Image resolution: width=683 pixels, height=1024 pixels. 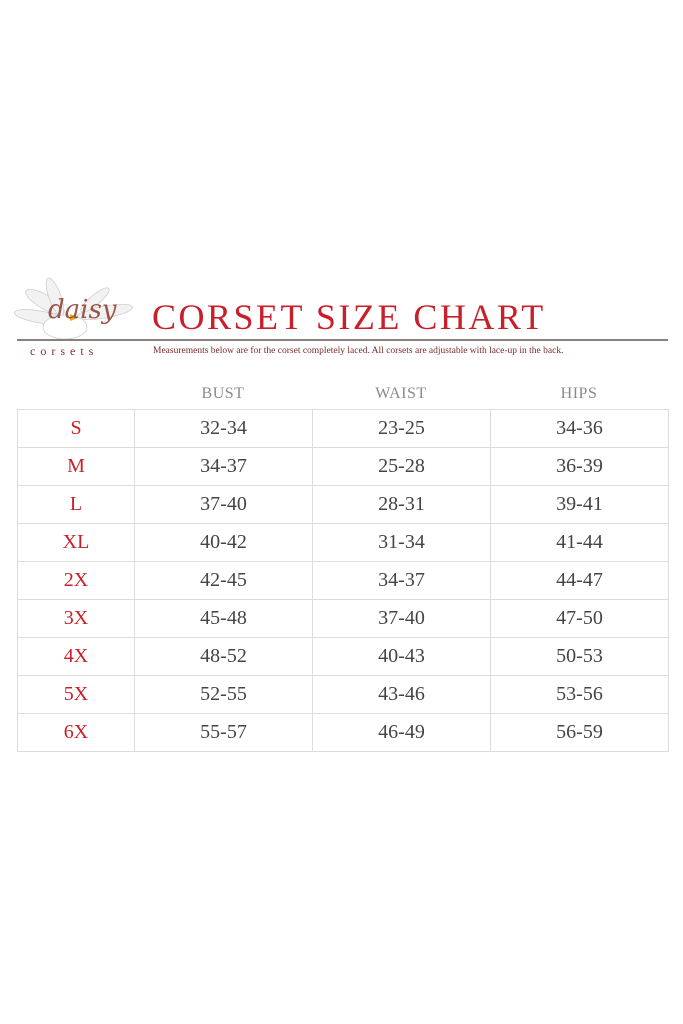 I want to click on table-row: 6X 55-57 46-49 56-59, so click(x=343, y=732).